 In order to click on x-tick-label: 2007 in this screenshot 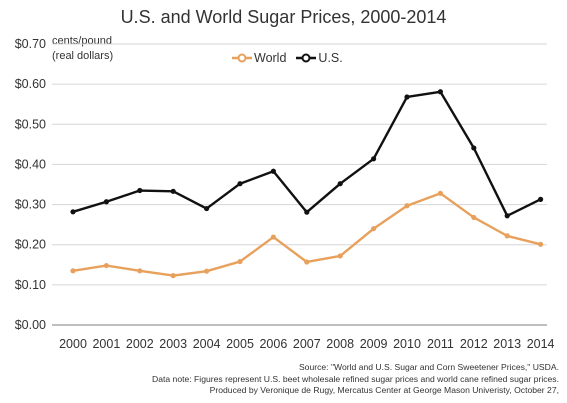, I will do `click(307, 344)`.